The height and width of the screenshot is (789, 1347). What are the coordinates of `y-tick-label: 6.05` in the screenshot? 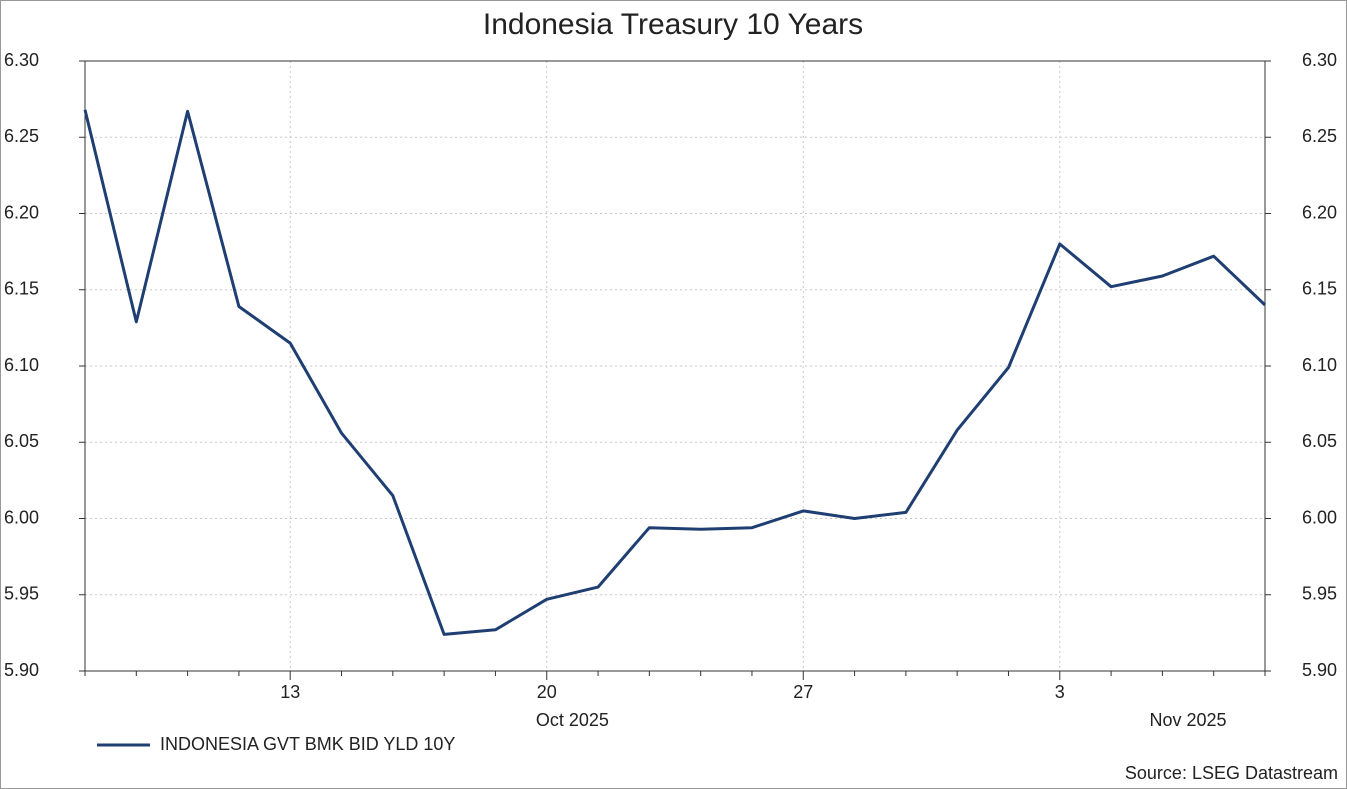 It's located at (21, 441).